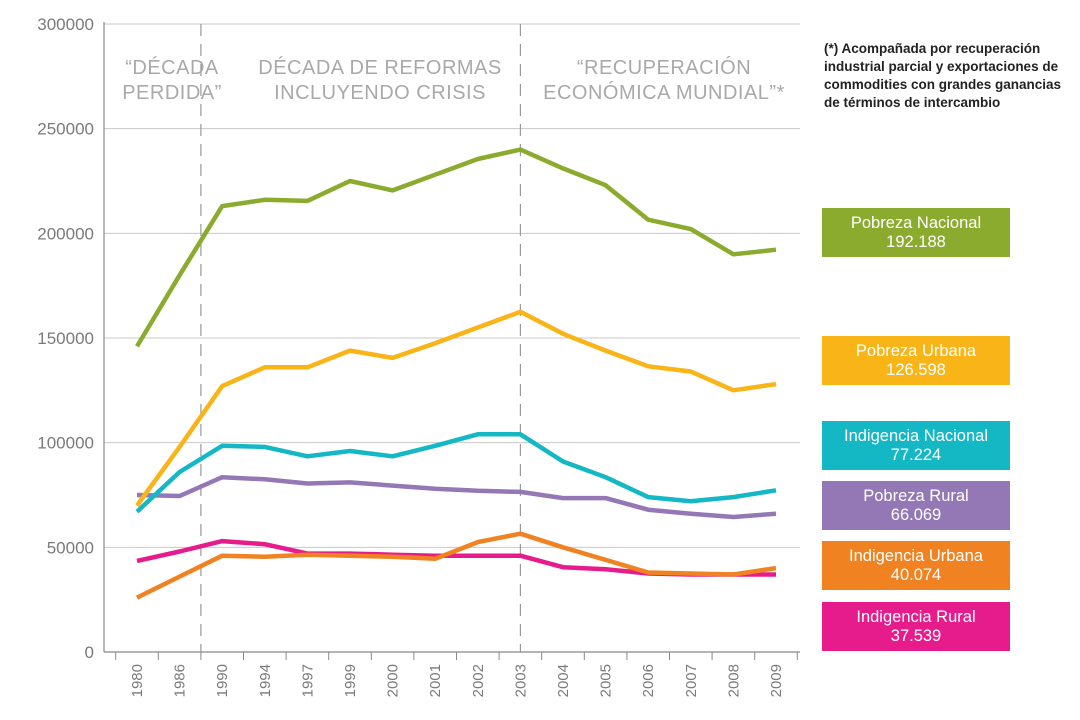 This screenshot has width=1080, height=720. What do you see at coordinates (65, 233) in the screenshot?
I see `y-tick-label: 200000` at bounding box center [65, 233].